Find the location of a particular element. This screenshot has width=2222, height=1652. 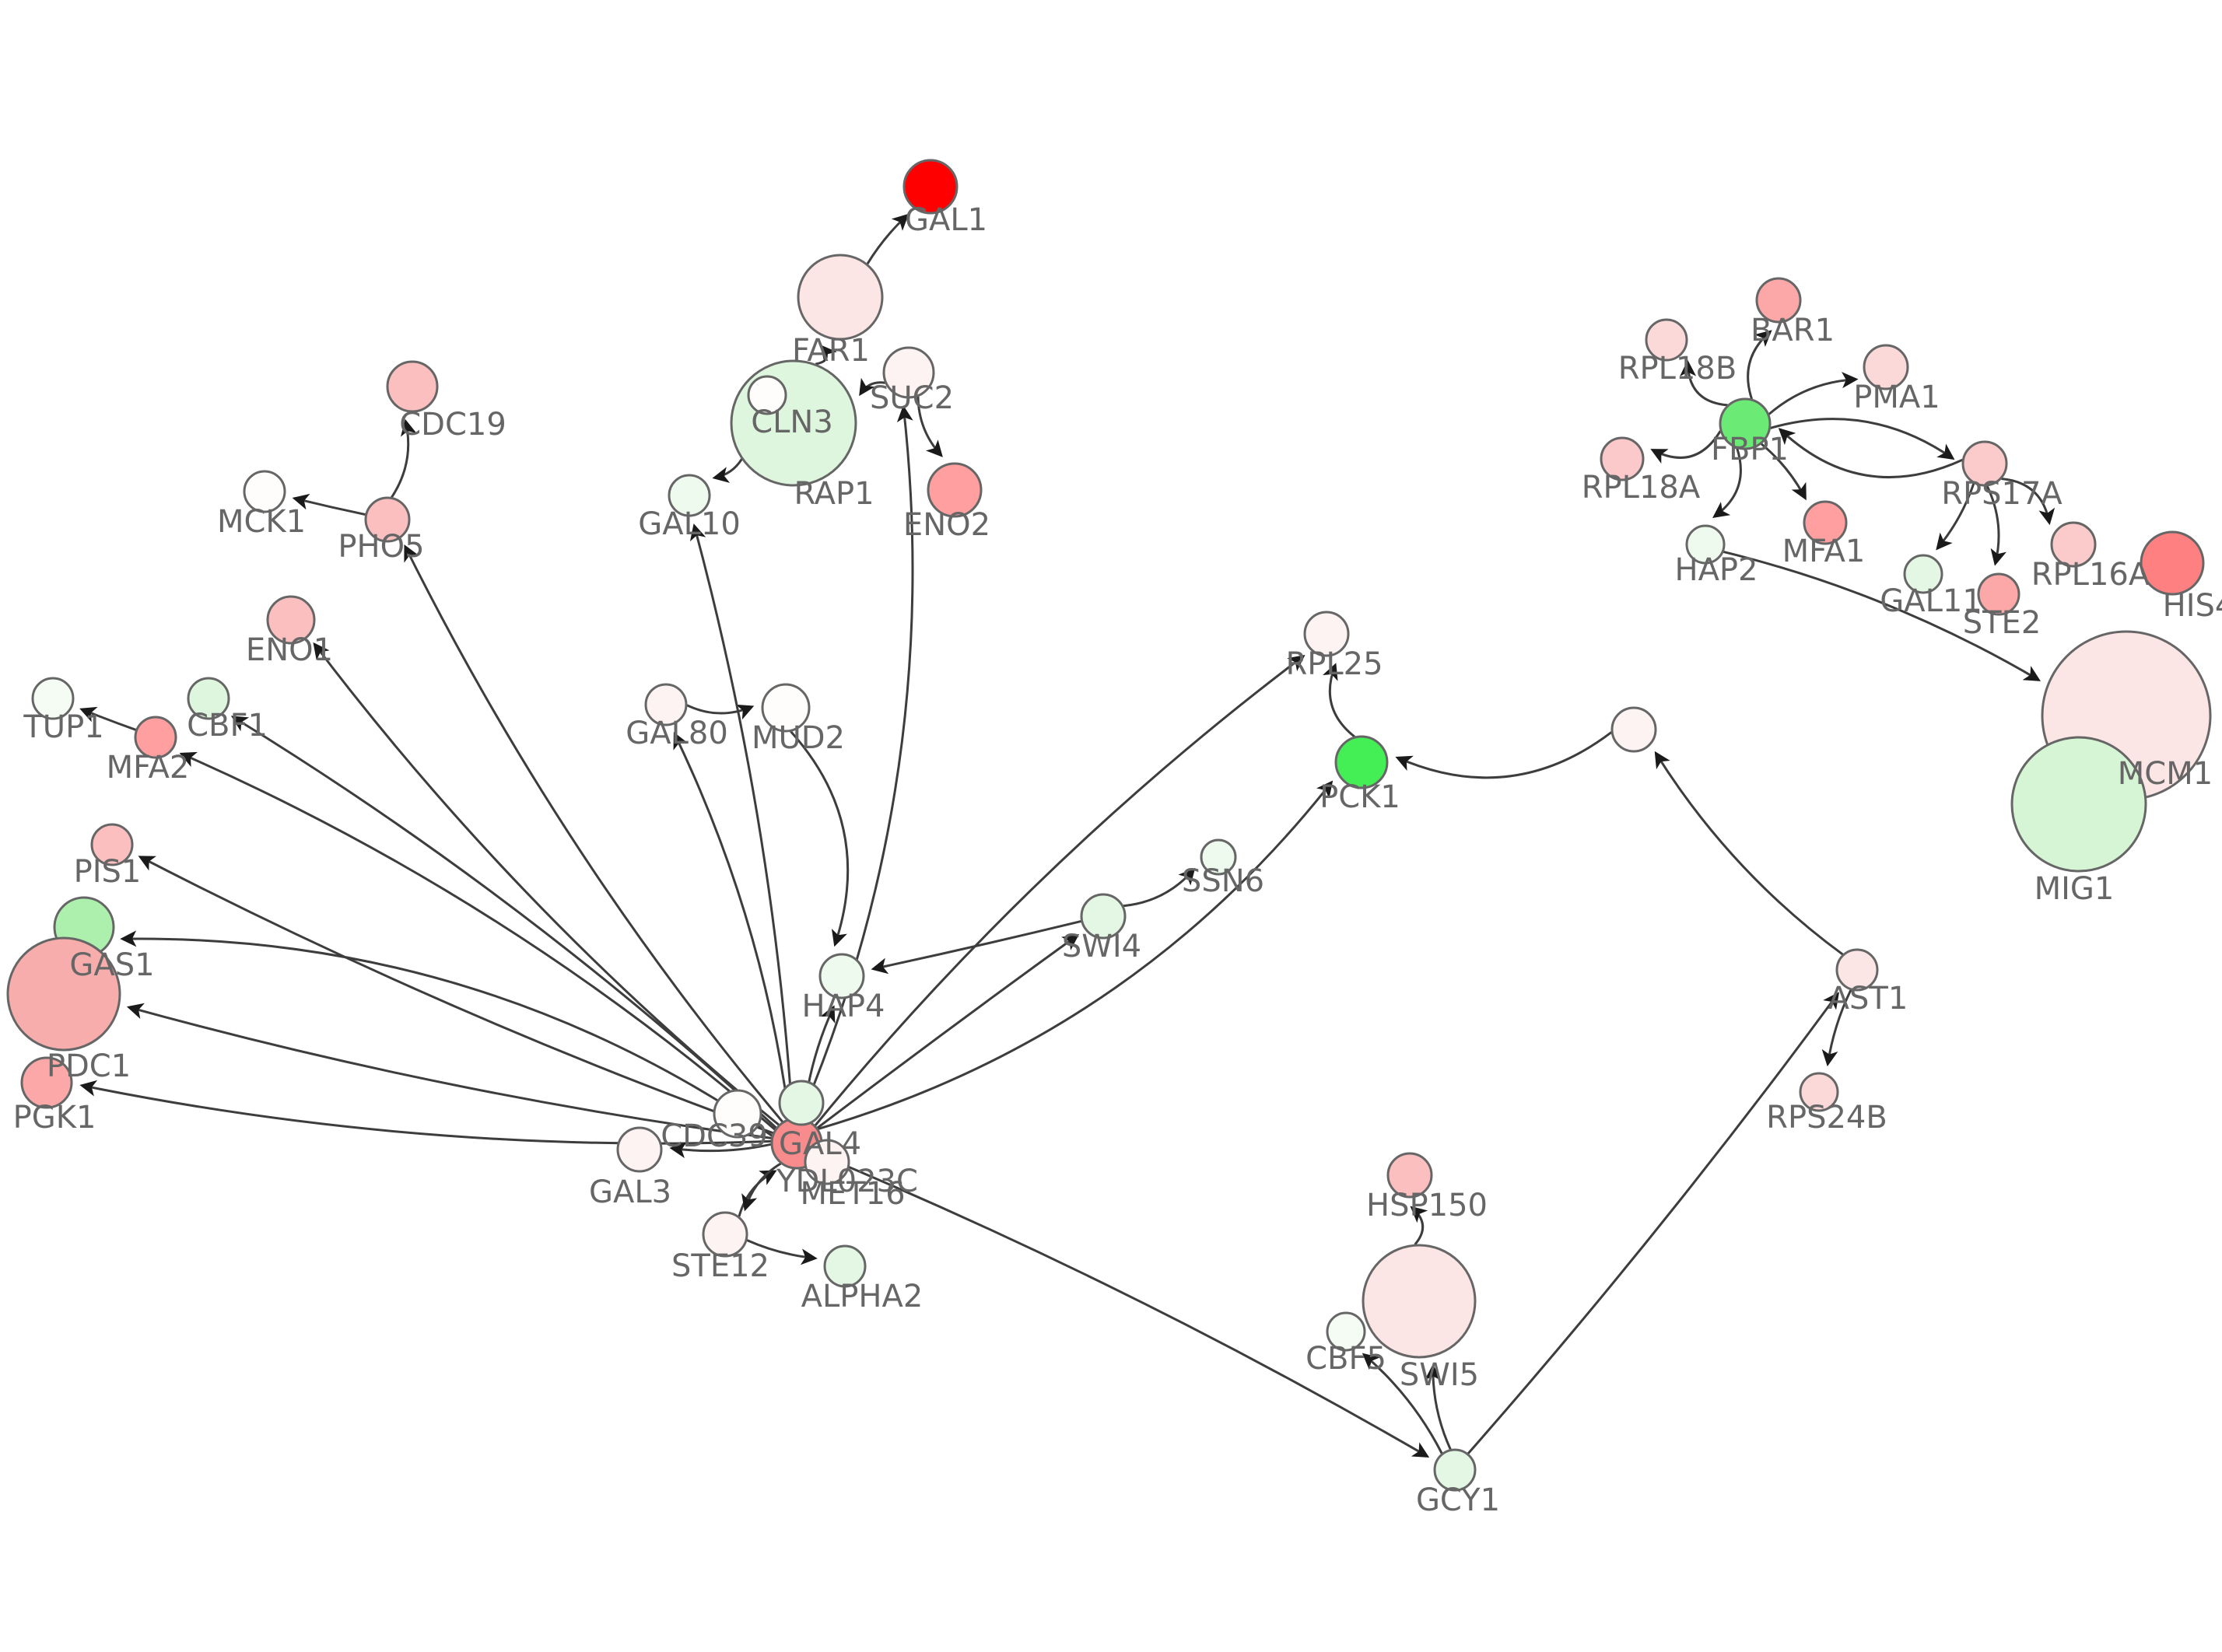

node-label: GAL11 is located at coordinates (1931, 601).